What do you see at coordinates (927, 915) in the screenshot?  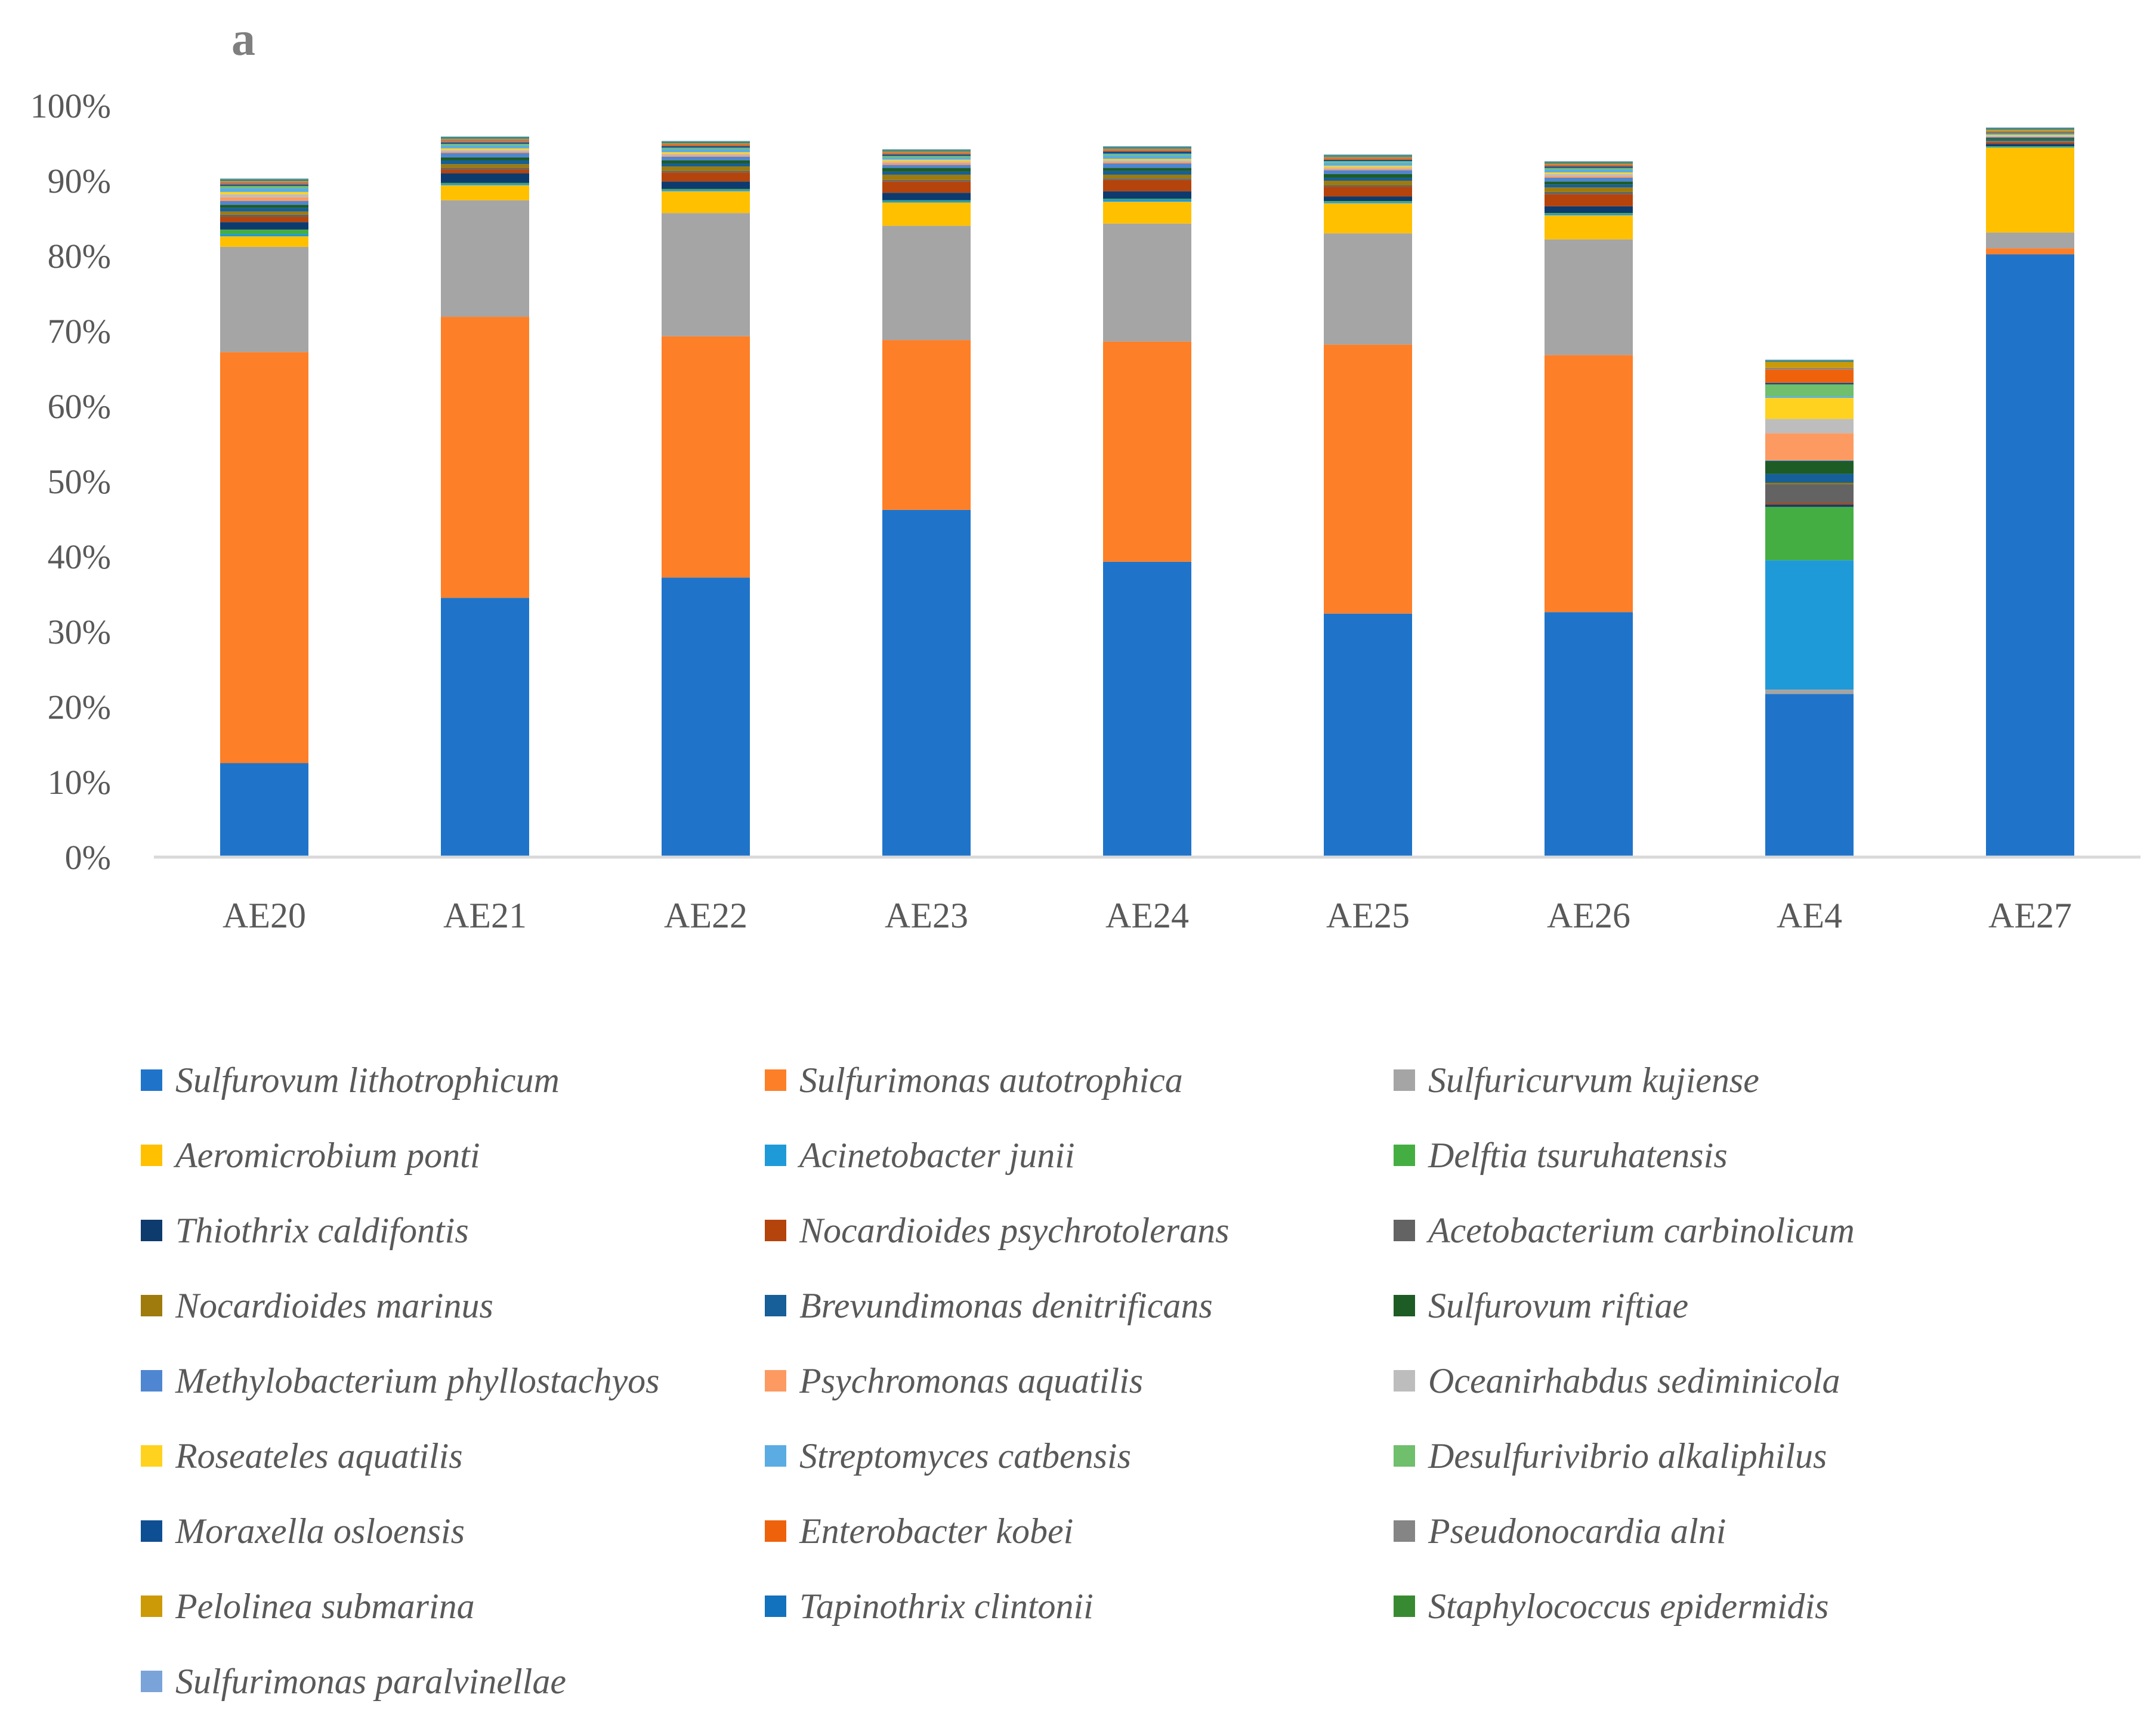 I see `x-tick-label: AE23` at bounding box center [927, 915].